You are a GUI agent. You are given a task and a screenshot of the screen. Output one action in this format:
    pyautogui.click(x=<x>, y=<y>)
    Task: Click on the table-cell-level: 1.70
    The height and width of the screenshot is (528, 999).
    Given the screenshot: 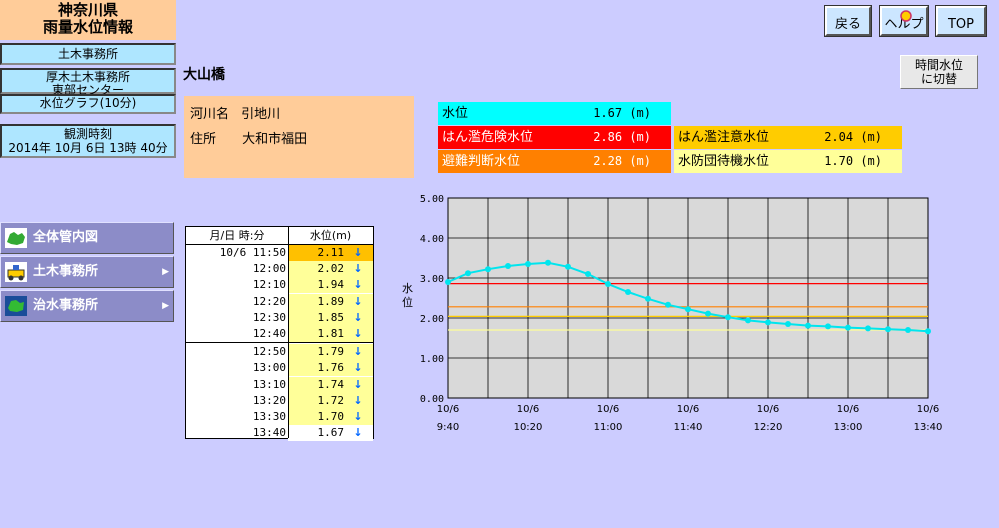 What is the action you would take?
    pyautogui.click(x=331, y=416)
    